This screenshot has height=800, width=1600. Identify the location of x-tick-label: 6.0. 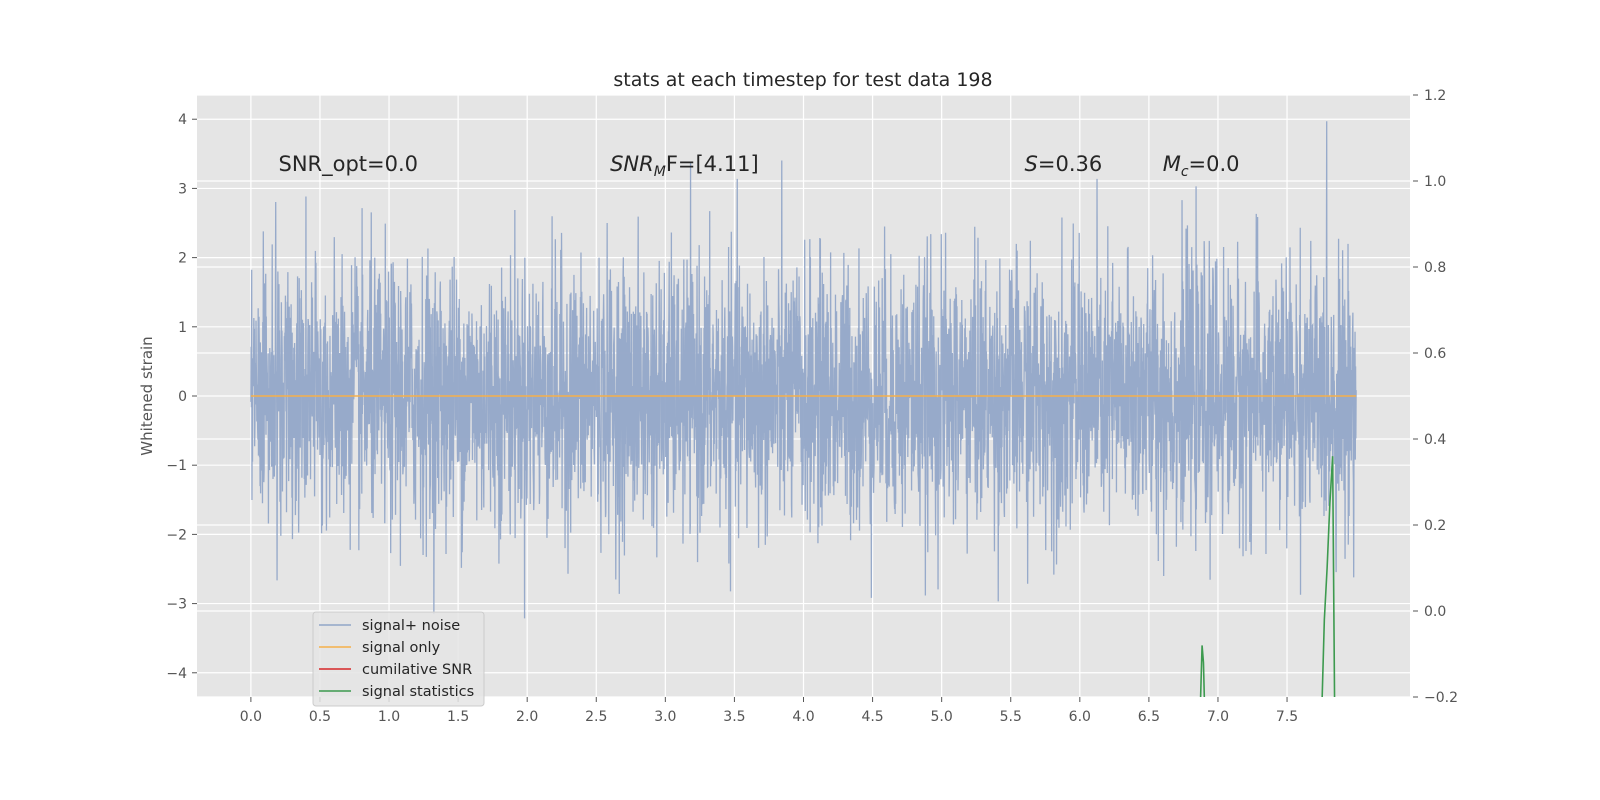
(1080, 717).